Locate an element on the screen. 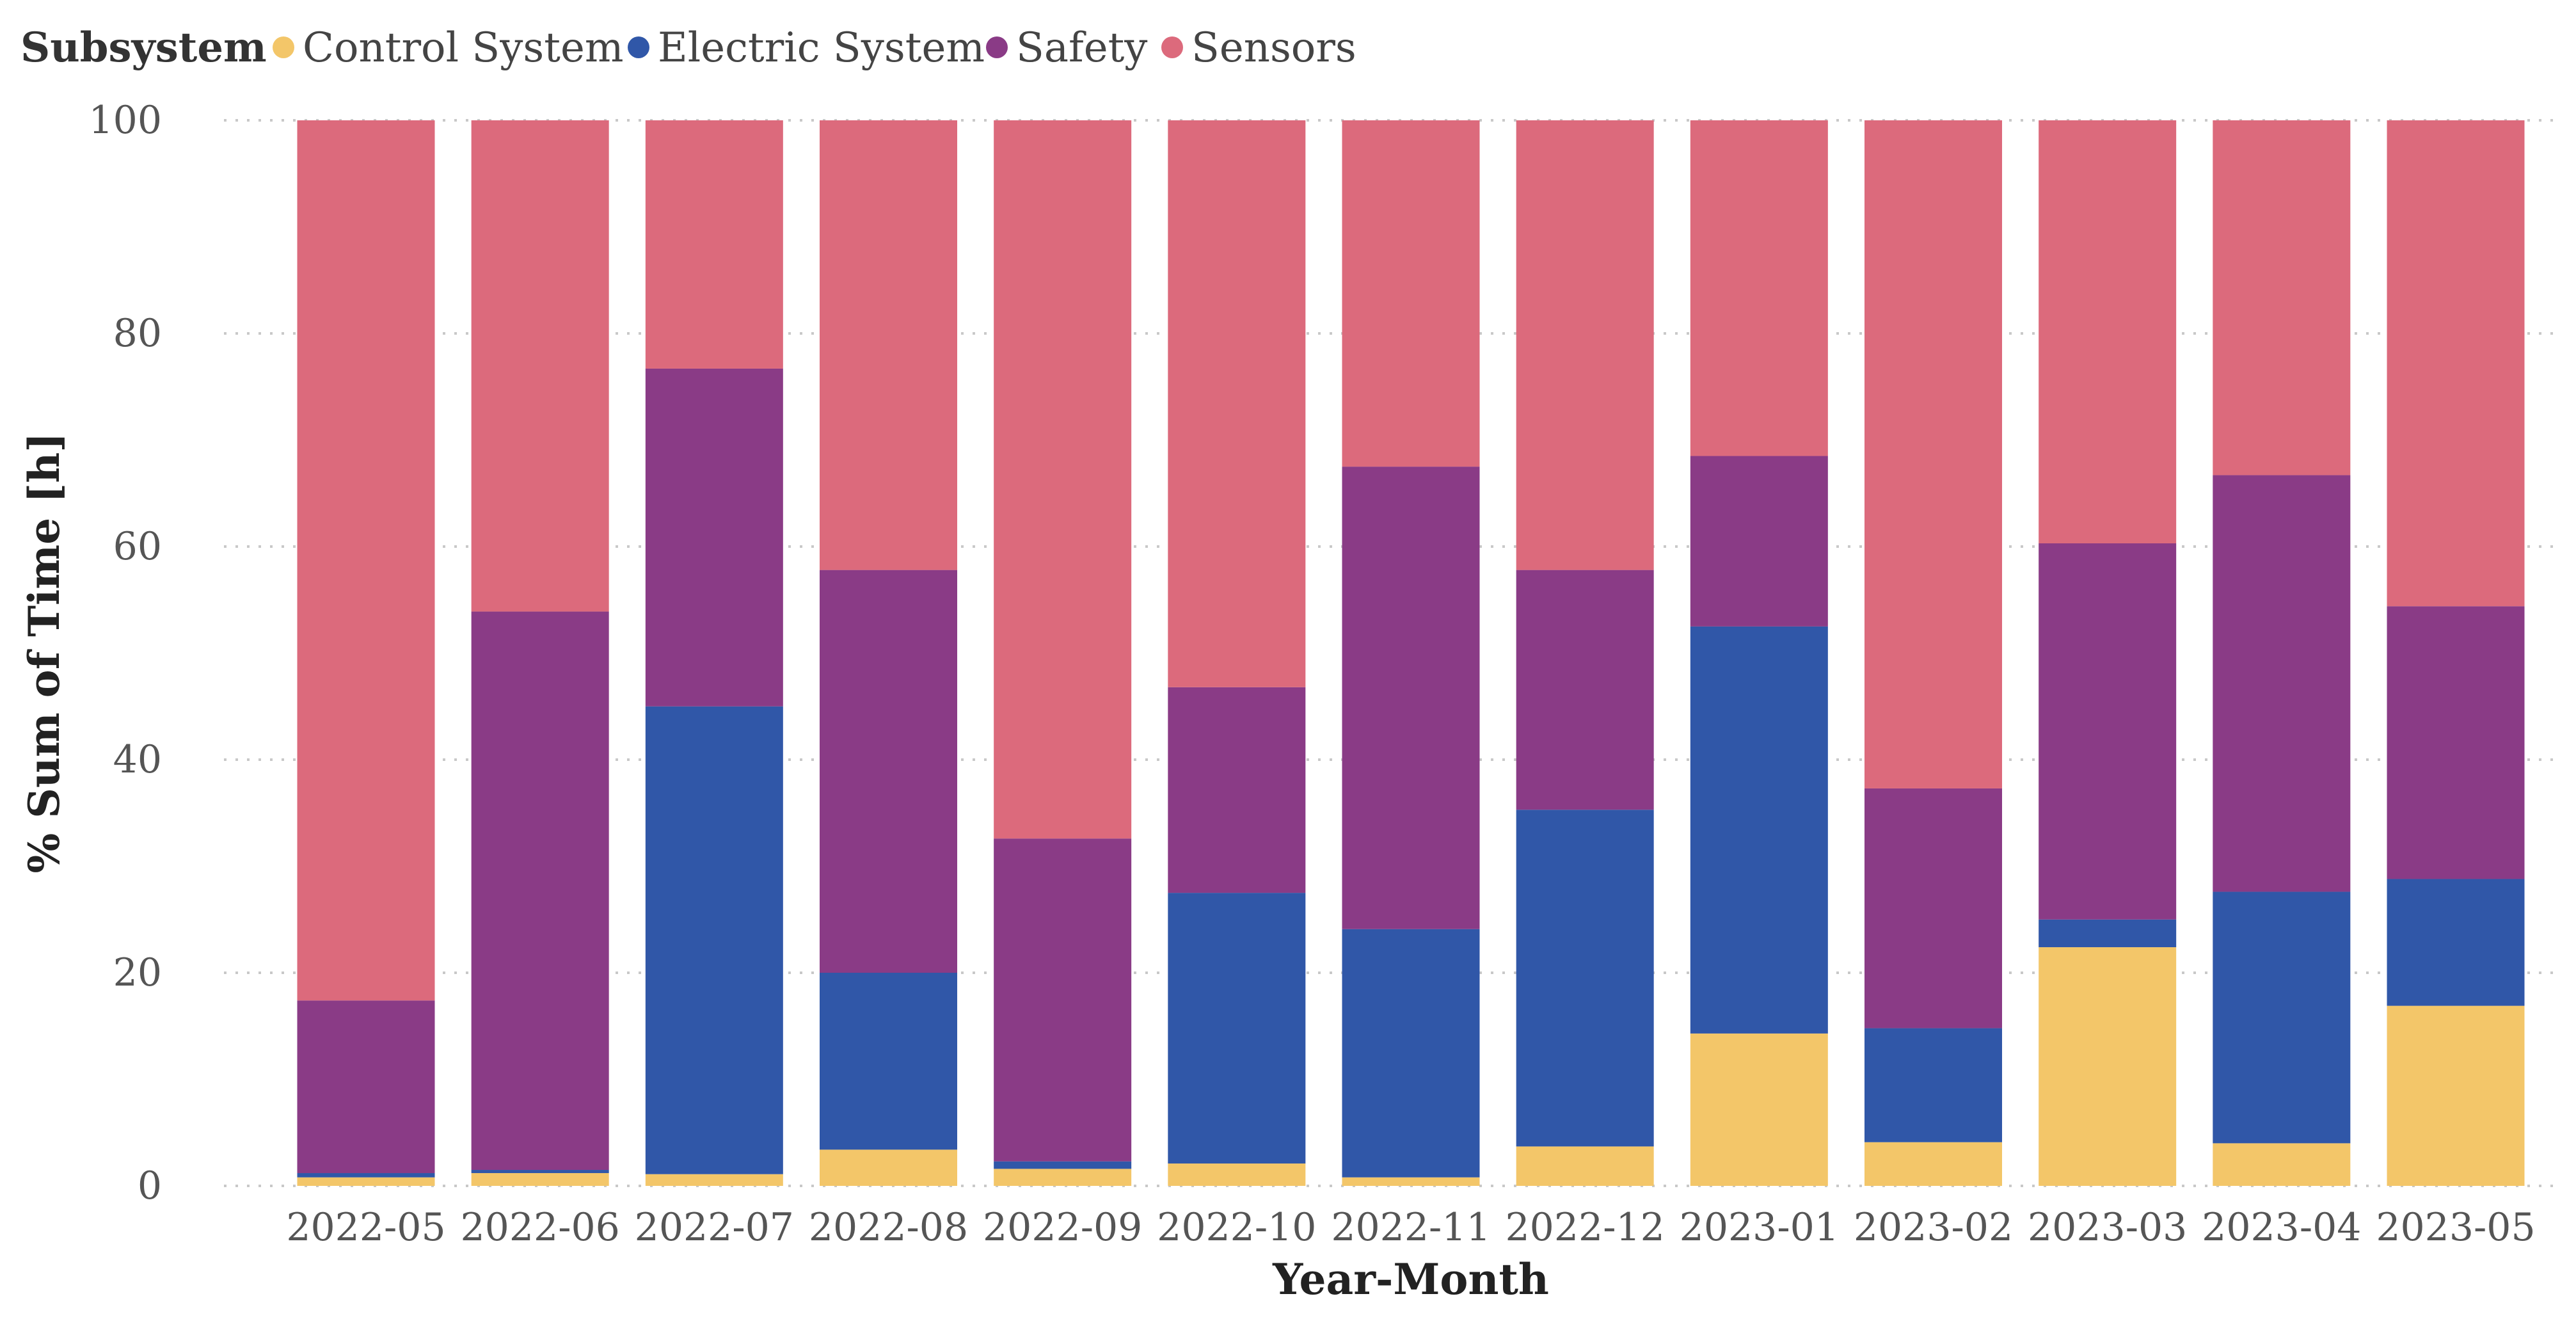  x-tick-label: 2022-09 is located at coordinates (1063, 1227).